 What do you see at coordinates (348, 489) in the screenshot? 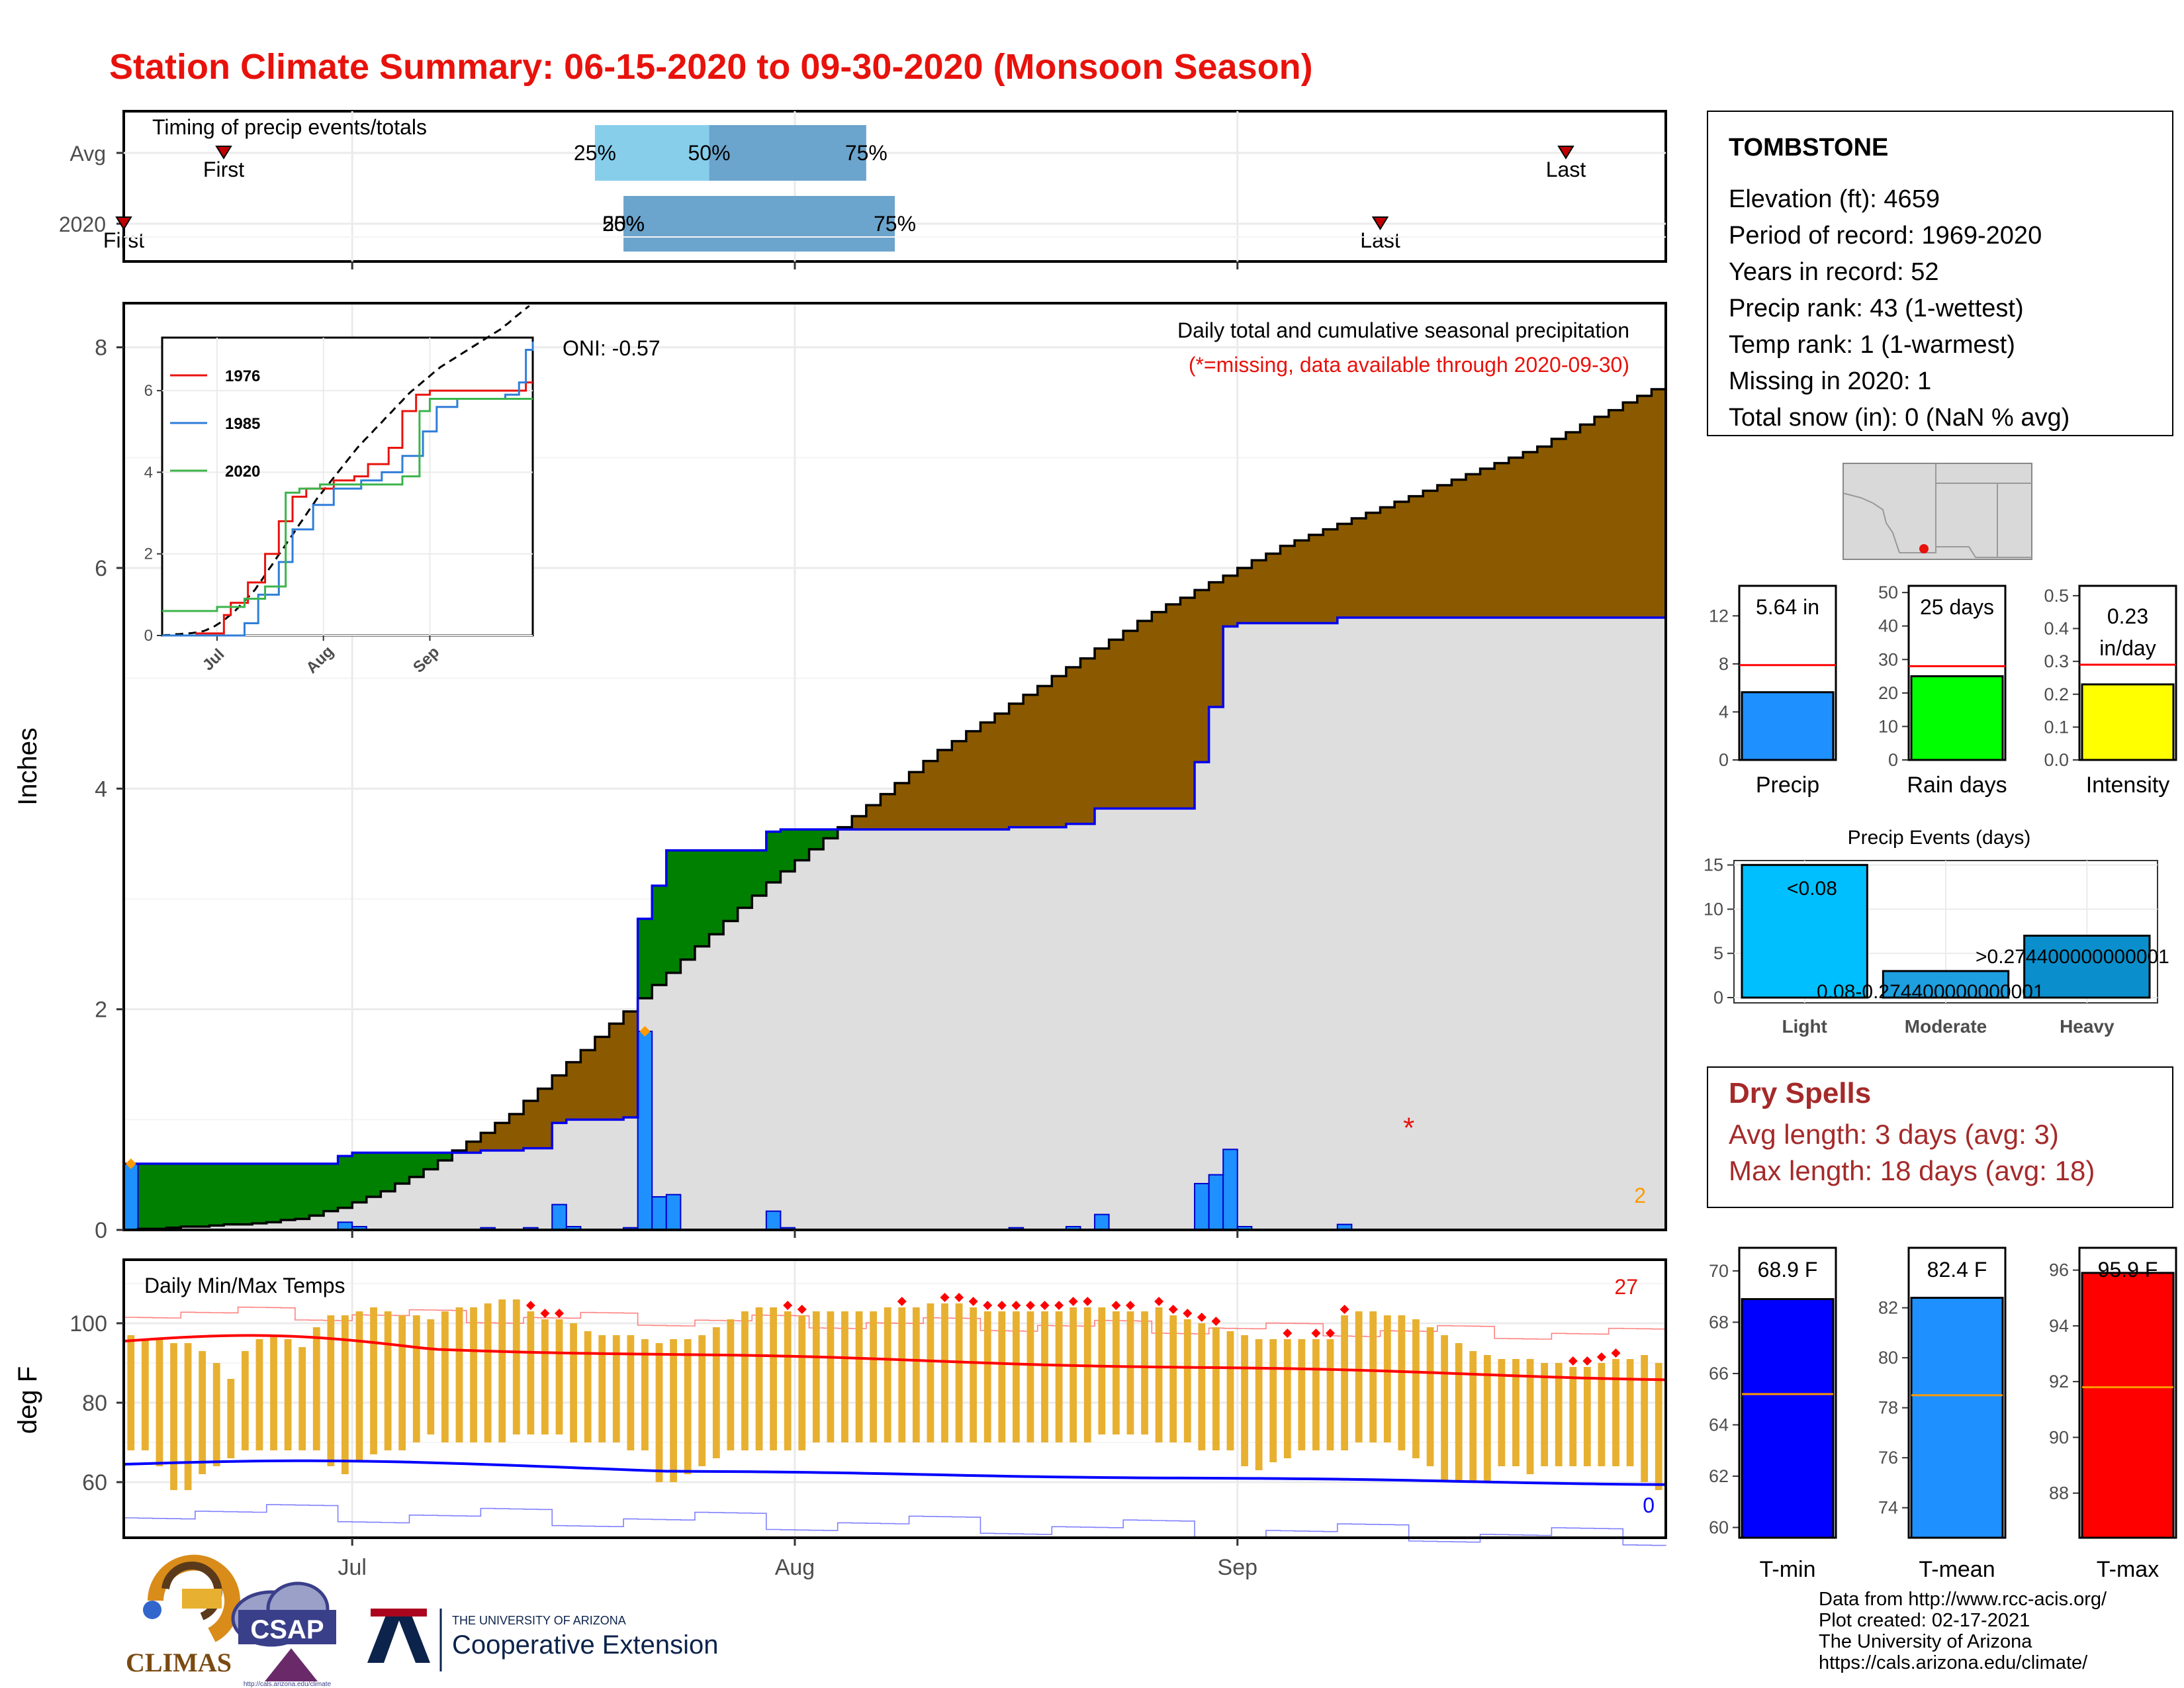
I see `inset-series-1985` at bounding box center [348, 489].